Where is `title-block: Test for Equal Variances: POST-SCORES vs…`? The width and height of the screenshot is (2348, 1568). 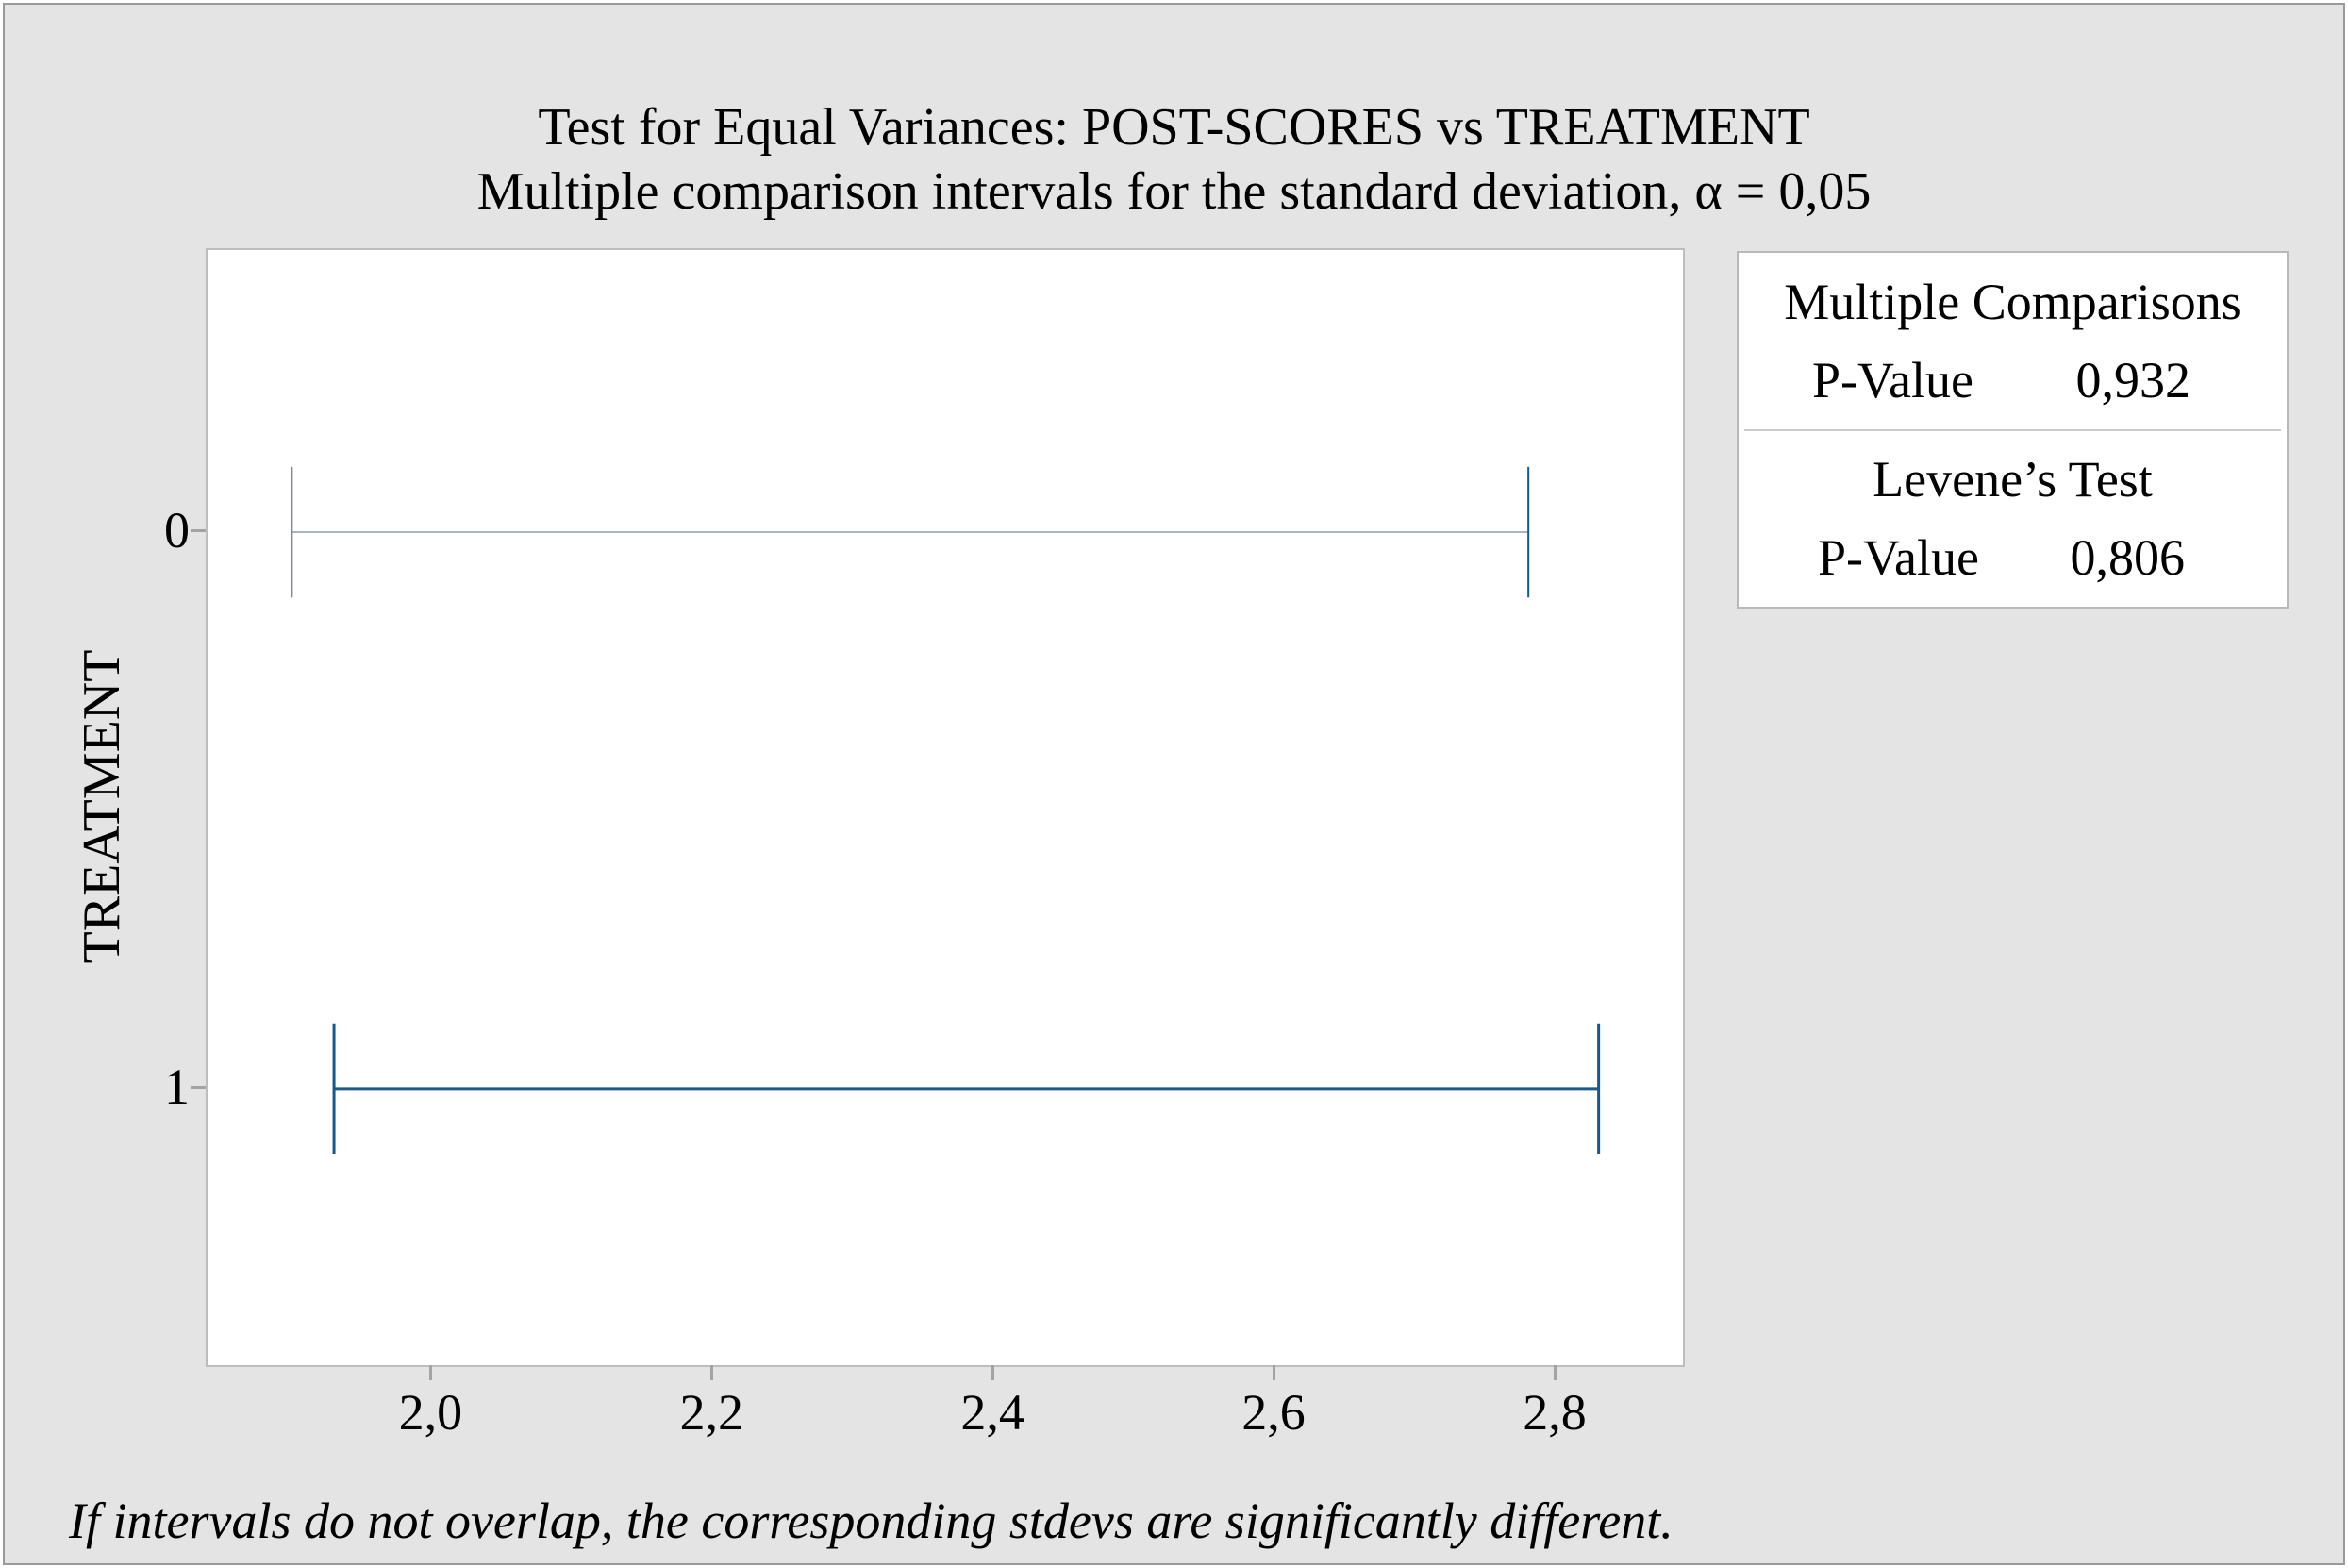 title-block: Test for Equal Variances: POST-SCORES vs… is located at coordinates (1174, 160).